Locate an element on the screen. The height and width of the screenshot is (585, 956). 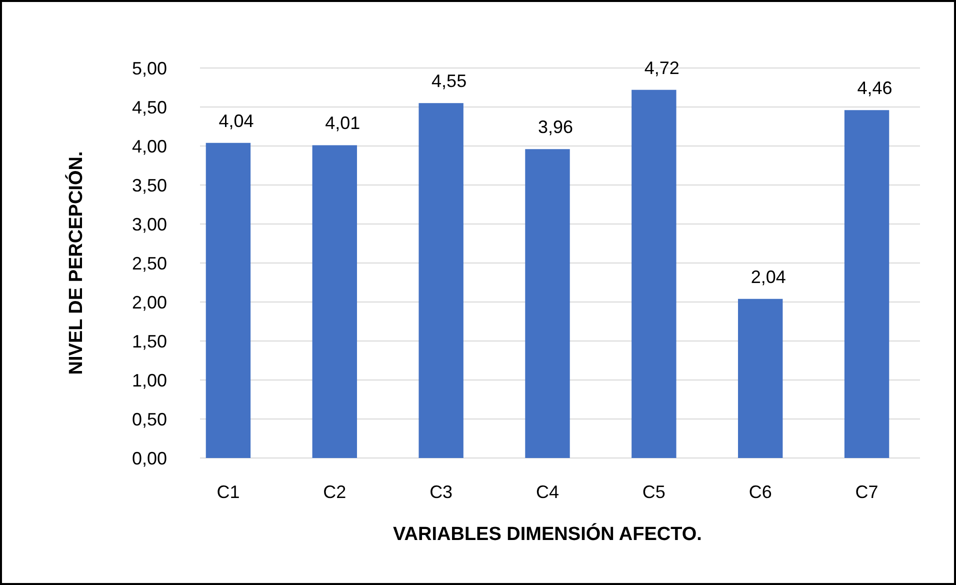
data-label: 4,01 is located at coordinates (342, 123).